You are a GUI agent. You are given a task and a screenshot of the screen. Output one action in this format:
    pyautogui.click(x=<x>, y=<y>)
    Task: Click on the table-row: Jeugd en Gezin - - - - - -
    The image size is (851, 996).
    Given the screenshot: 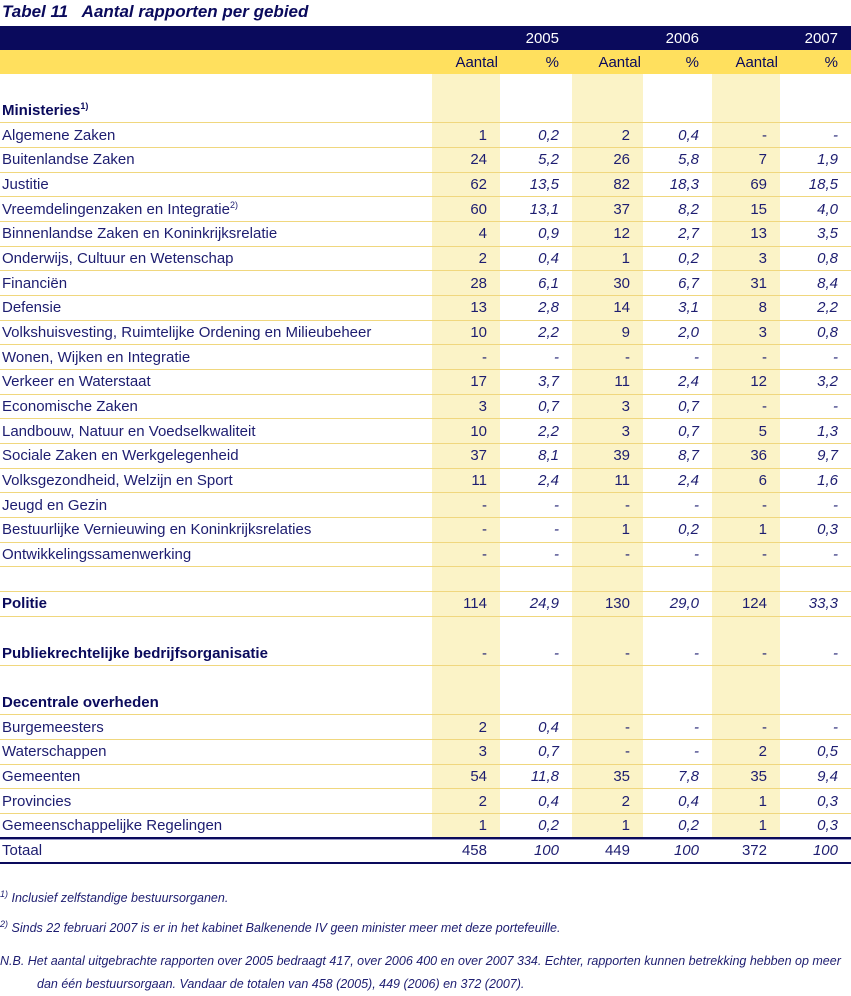 What is the action you would take?
    pyautogui.click(x=425, y=506)
    